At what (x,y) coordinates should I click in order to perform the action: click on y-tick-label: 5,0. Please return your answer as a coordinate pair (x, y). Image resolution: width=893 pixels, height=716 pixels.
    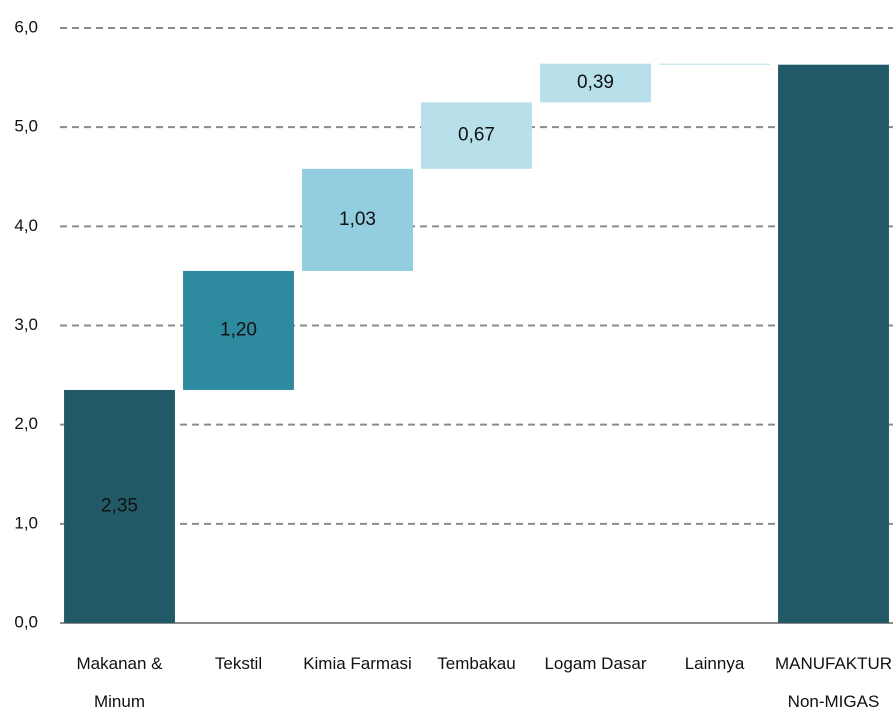
    Looking at the image, I should click on (26, 126).